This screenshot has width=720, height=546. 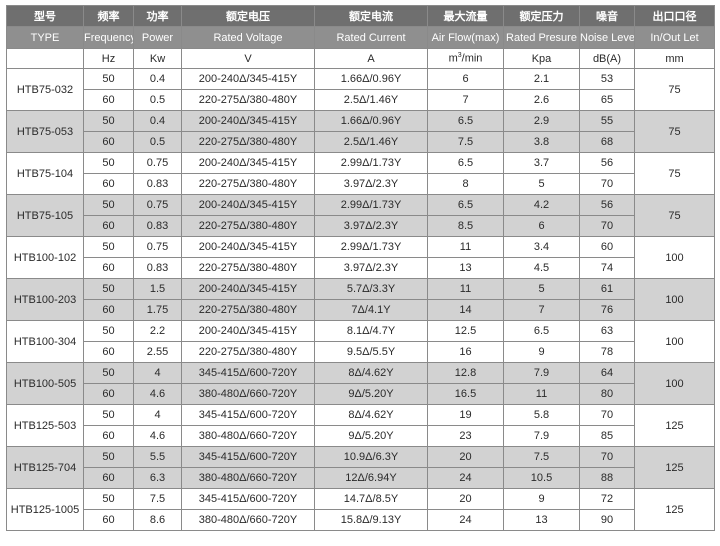 I want to click on model-name-cell: HTB100-304, so click(x=45, y=341).